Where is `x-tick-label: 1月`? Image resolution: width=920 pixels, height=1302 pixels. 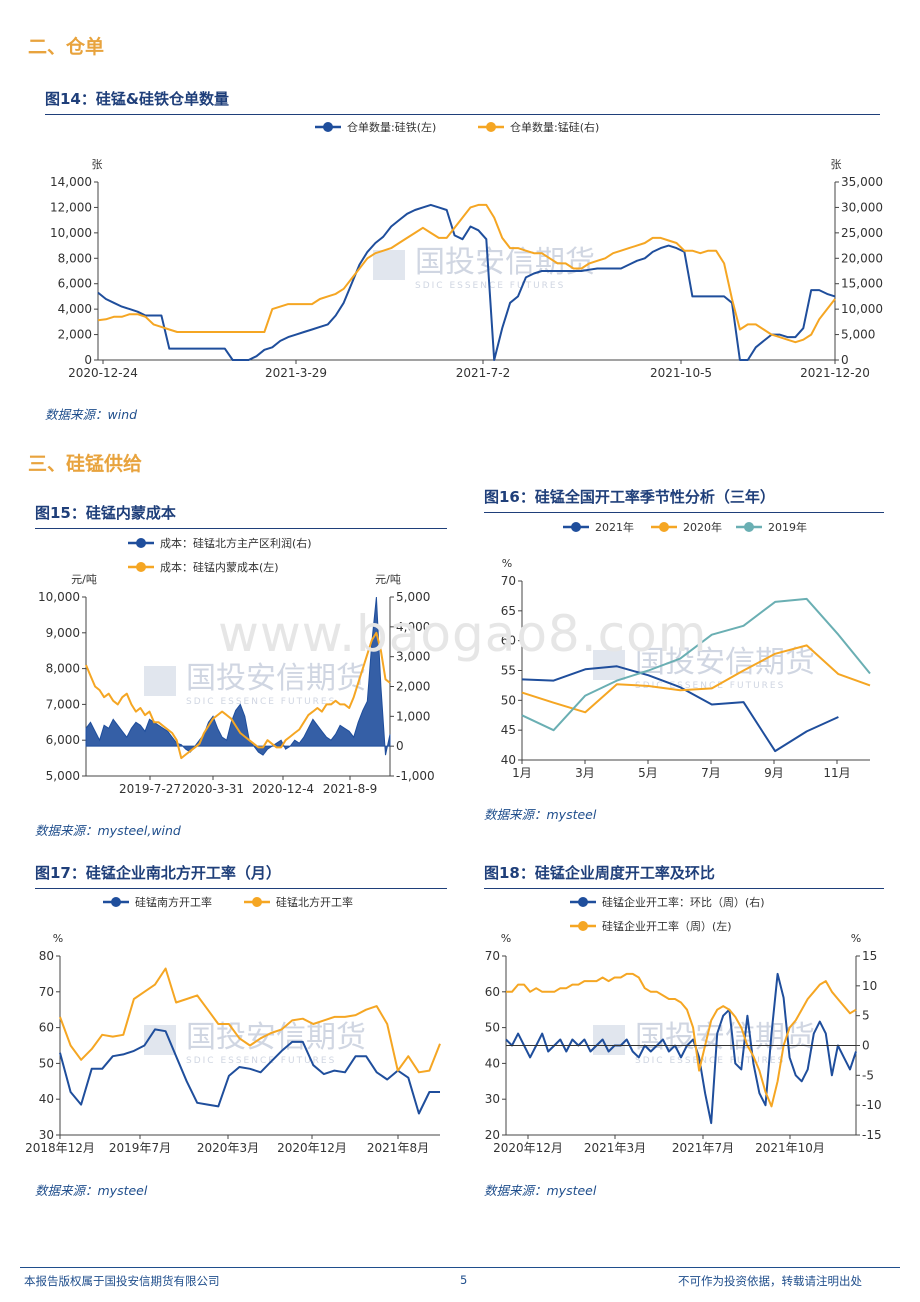 x-tick-label: 1月 is located at coordinates (522, 773).